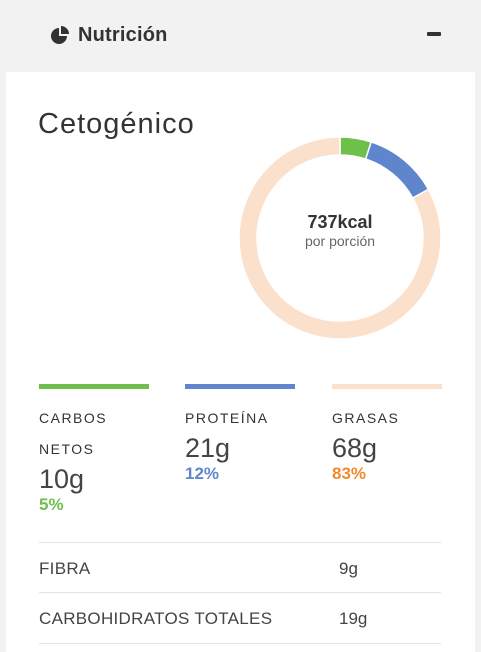 This screenshot has height=652, width=481. Describe the element at coordinates (340, 222) in the screenshot. I see `calories-value: 737kcal` at that location.